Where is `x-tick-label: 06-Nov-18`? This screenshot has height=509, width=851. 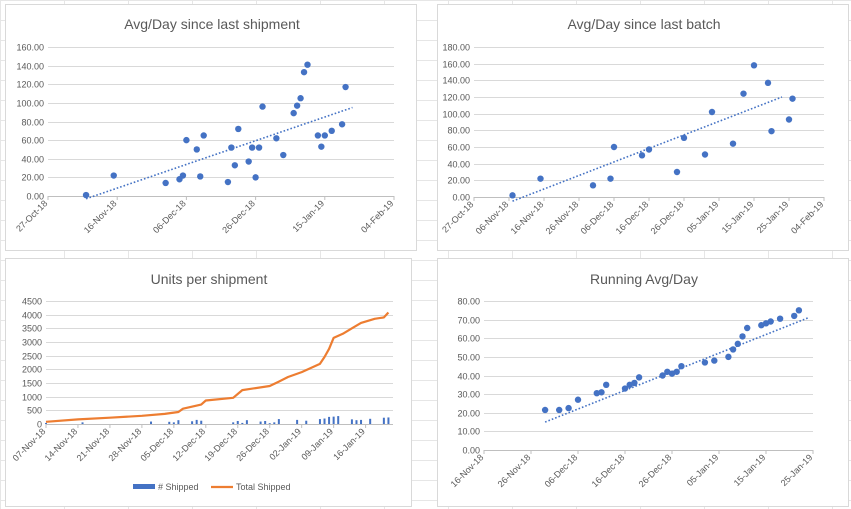
x-tick-label: 06-Nov-18 is located at coordinates (492, 217).